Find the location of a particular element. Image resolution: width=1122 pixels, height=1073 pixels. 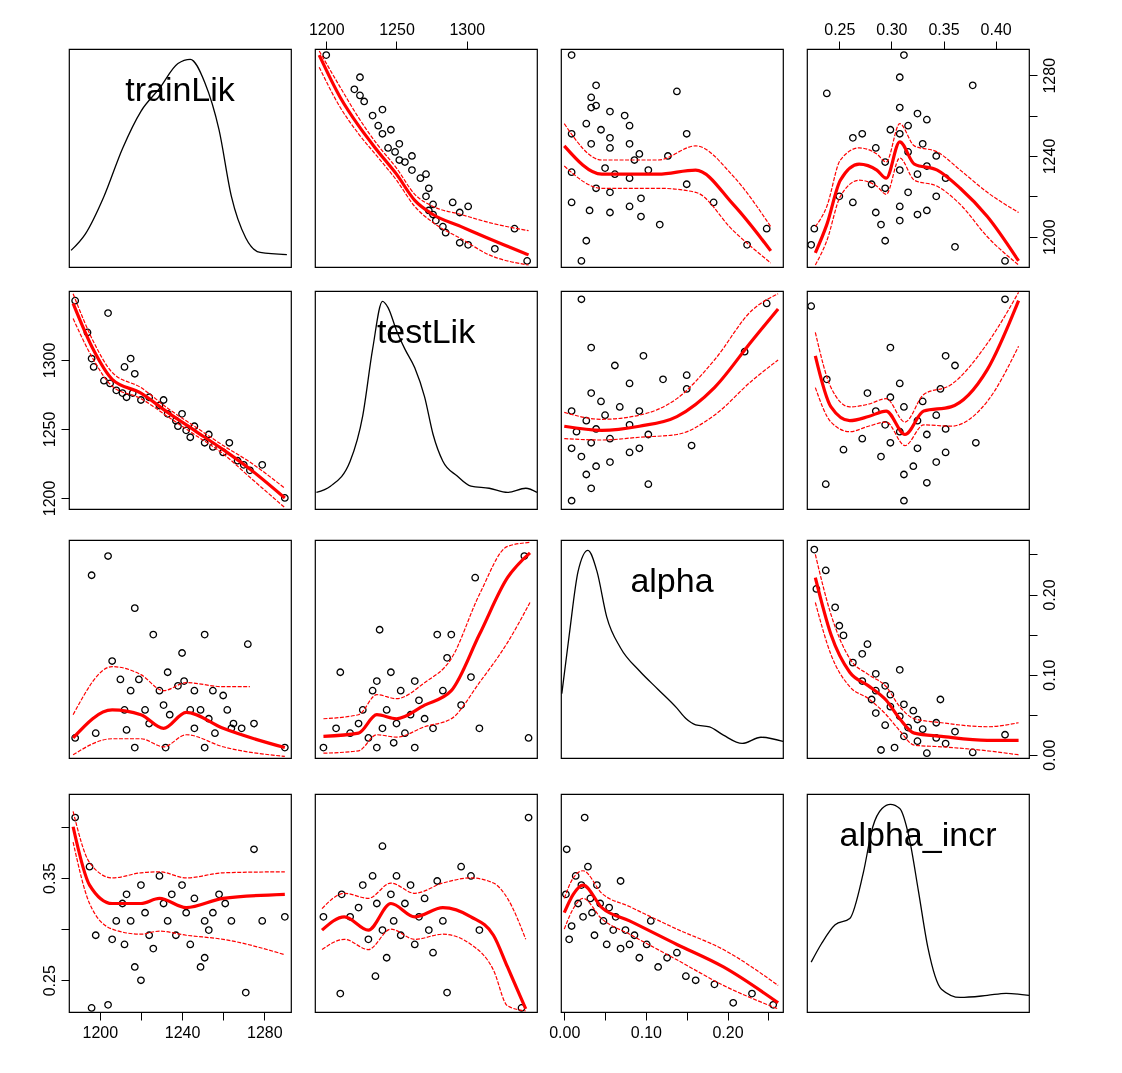

y-tick-label: 0.10 is located at coordinates (1049, 675).